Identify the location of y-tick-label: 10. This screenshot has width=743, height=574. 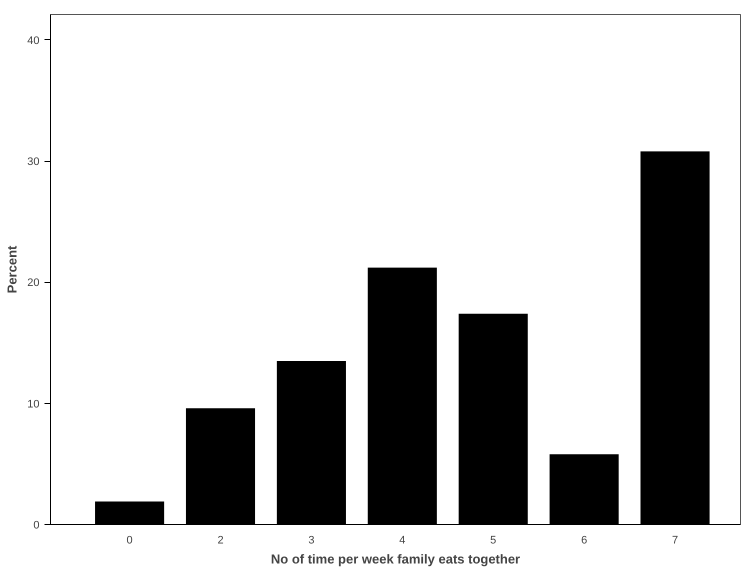
(33, 404).